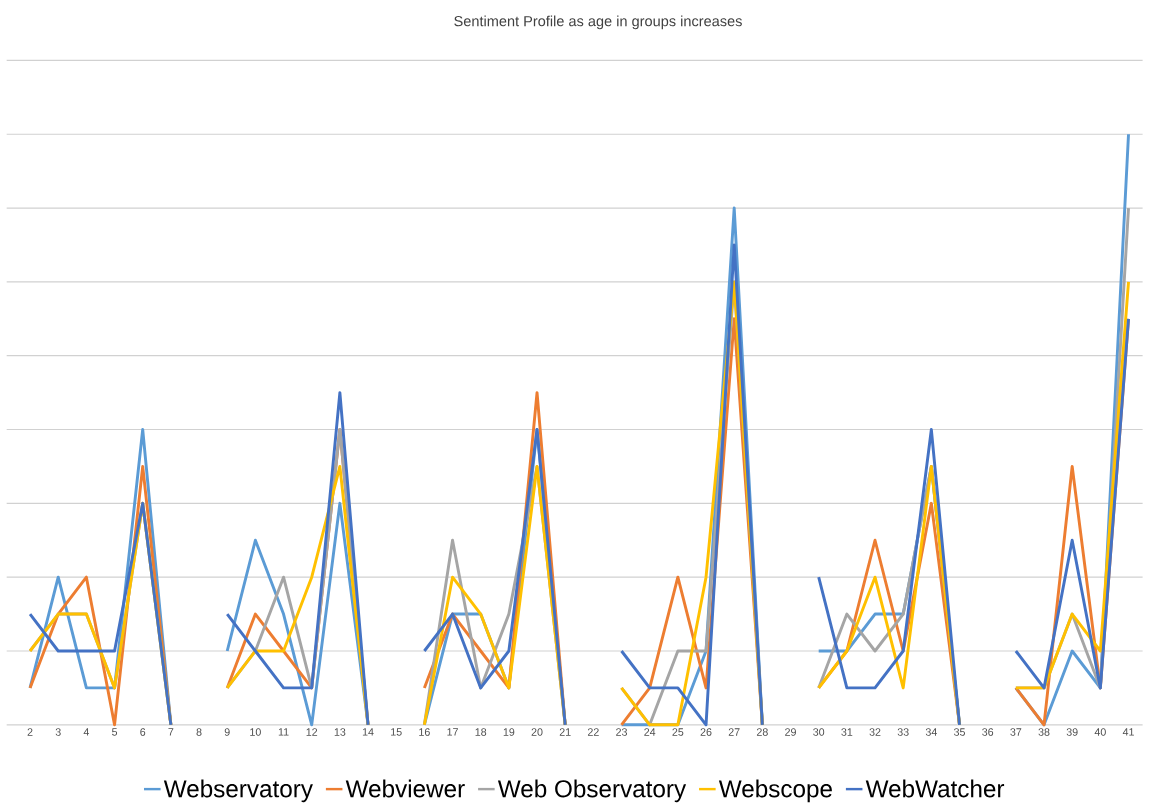 The height and width of the screenshot is (808, 1166). What do you see at coordinates (875, 732) in the screenshot?
I see `x-tick-label: 32` at bounding box center [875, 732].